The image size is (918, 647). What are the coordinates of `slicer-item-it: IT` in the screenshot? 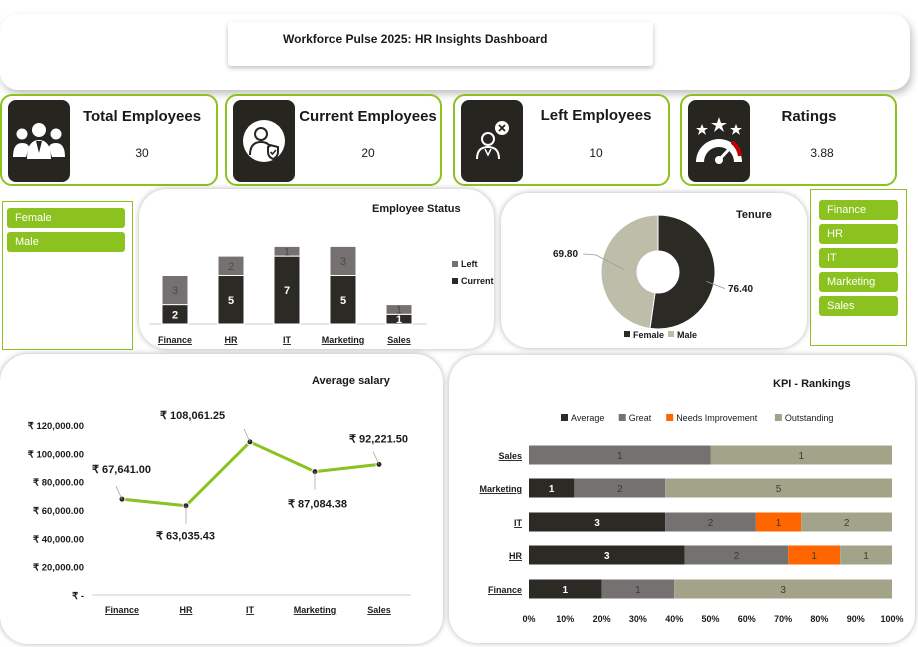 It's located at (858, 258).